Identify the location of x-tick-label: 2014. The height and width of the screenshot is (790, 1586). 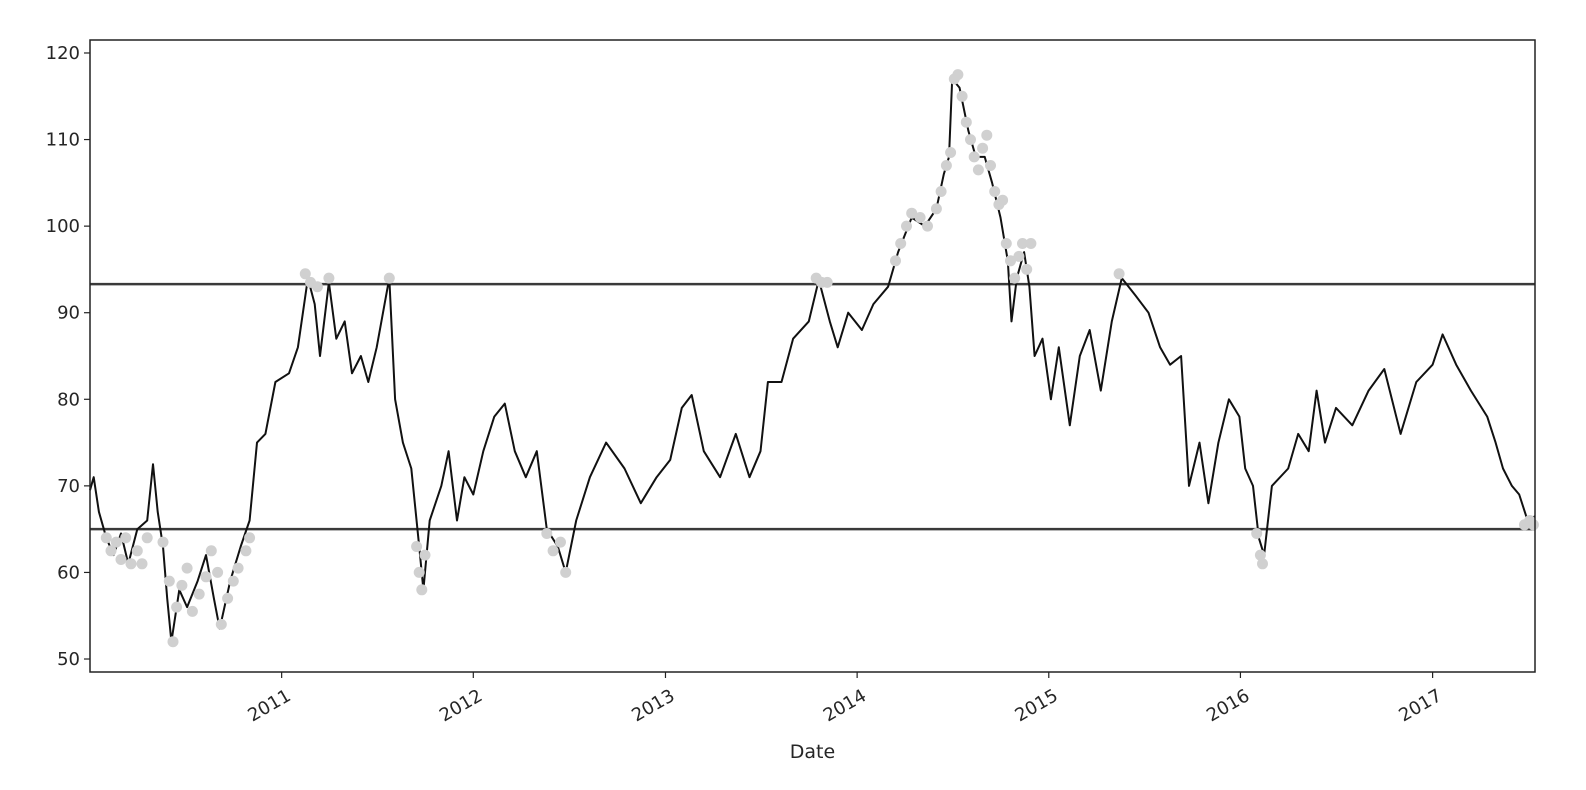
(845, 705).